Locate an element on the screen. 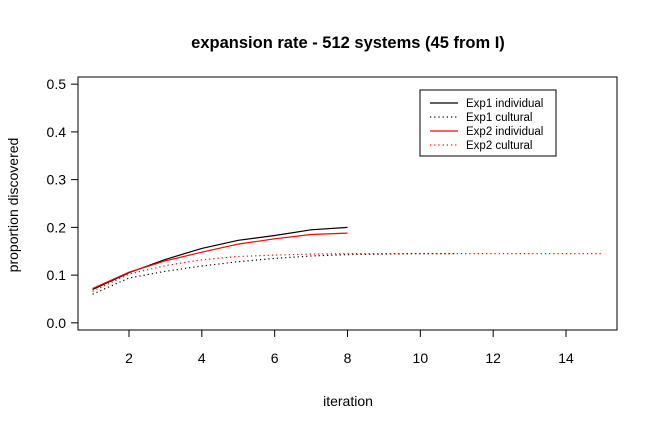 The image size is (658, 430). series-line-exp2-individual is located at coordinates (220, 261).